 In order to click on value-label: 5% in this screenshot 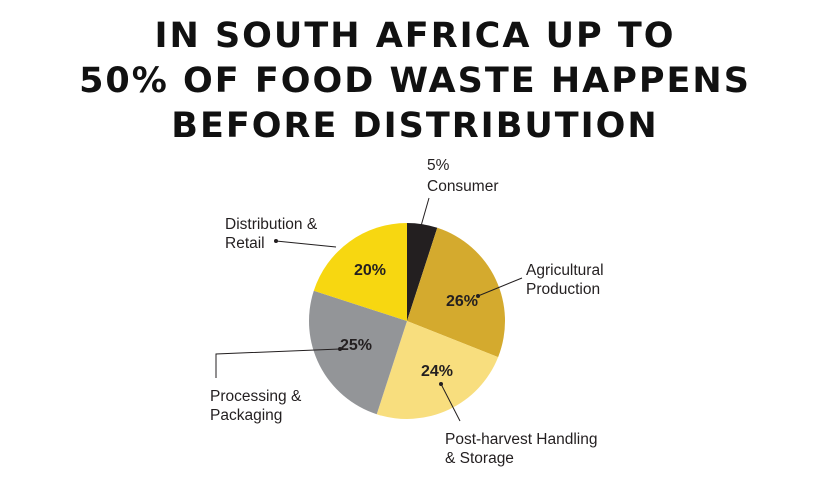, I will do `click(438, 165)`.